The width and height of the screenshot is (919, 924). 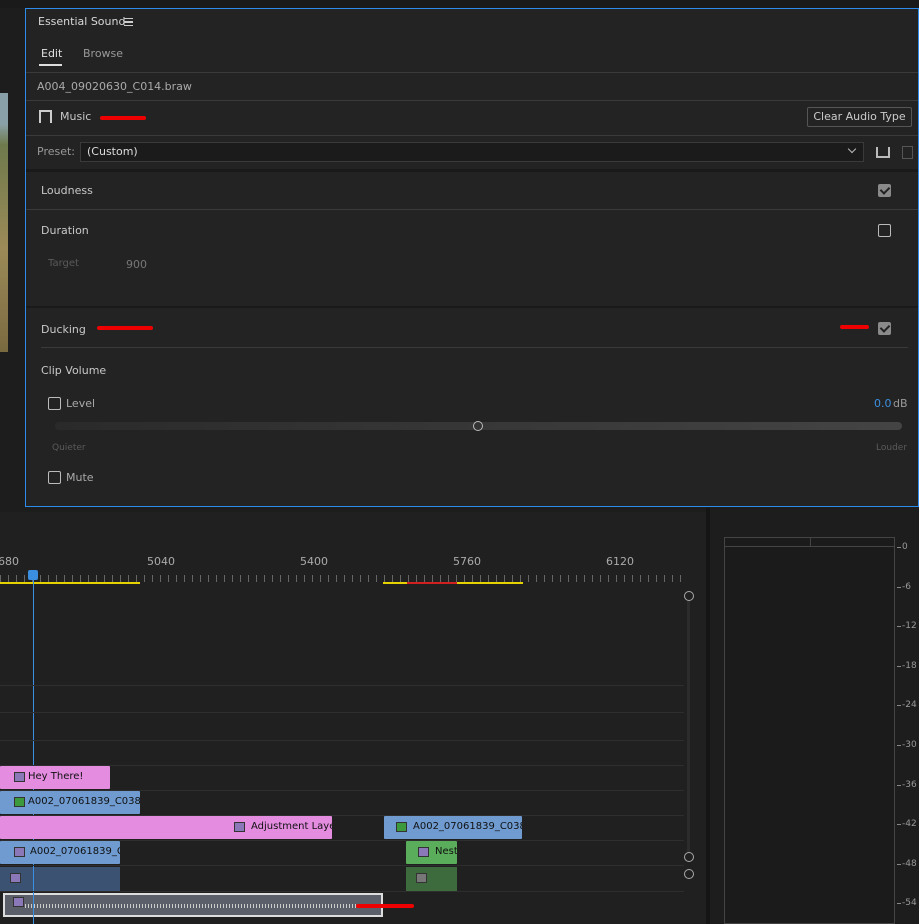 I want to click on clip-volume-label: Clip Volume, so click(x=74, y=370).